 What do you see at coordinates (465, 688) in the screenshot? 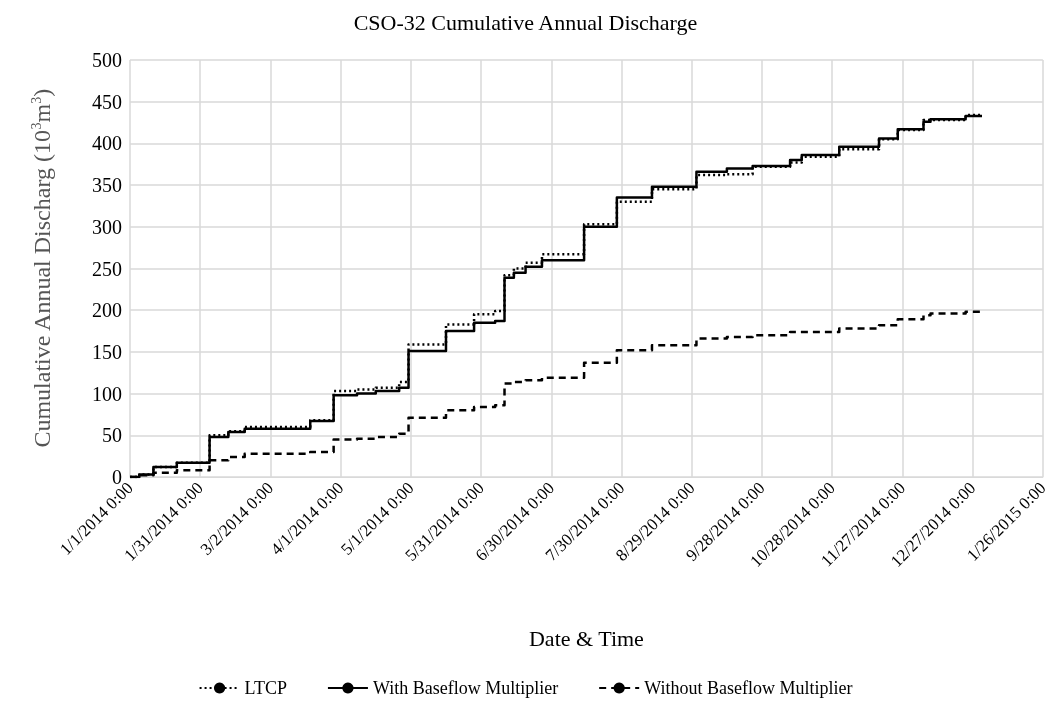
I see `legend-label: With Baseflow Multiplier` at bounding box center [465, 688].